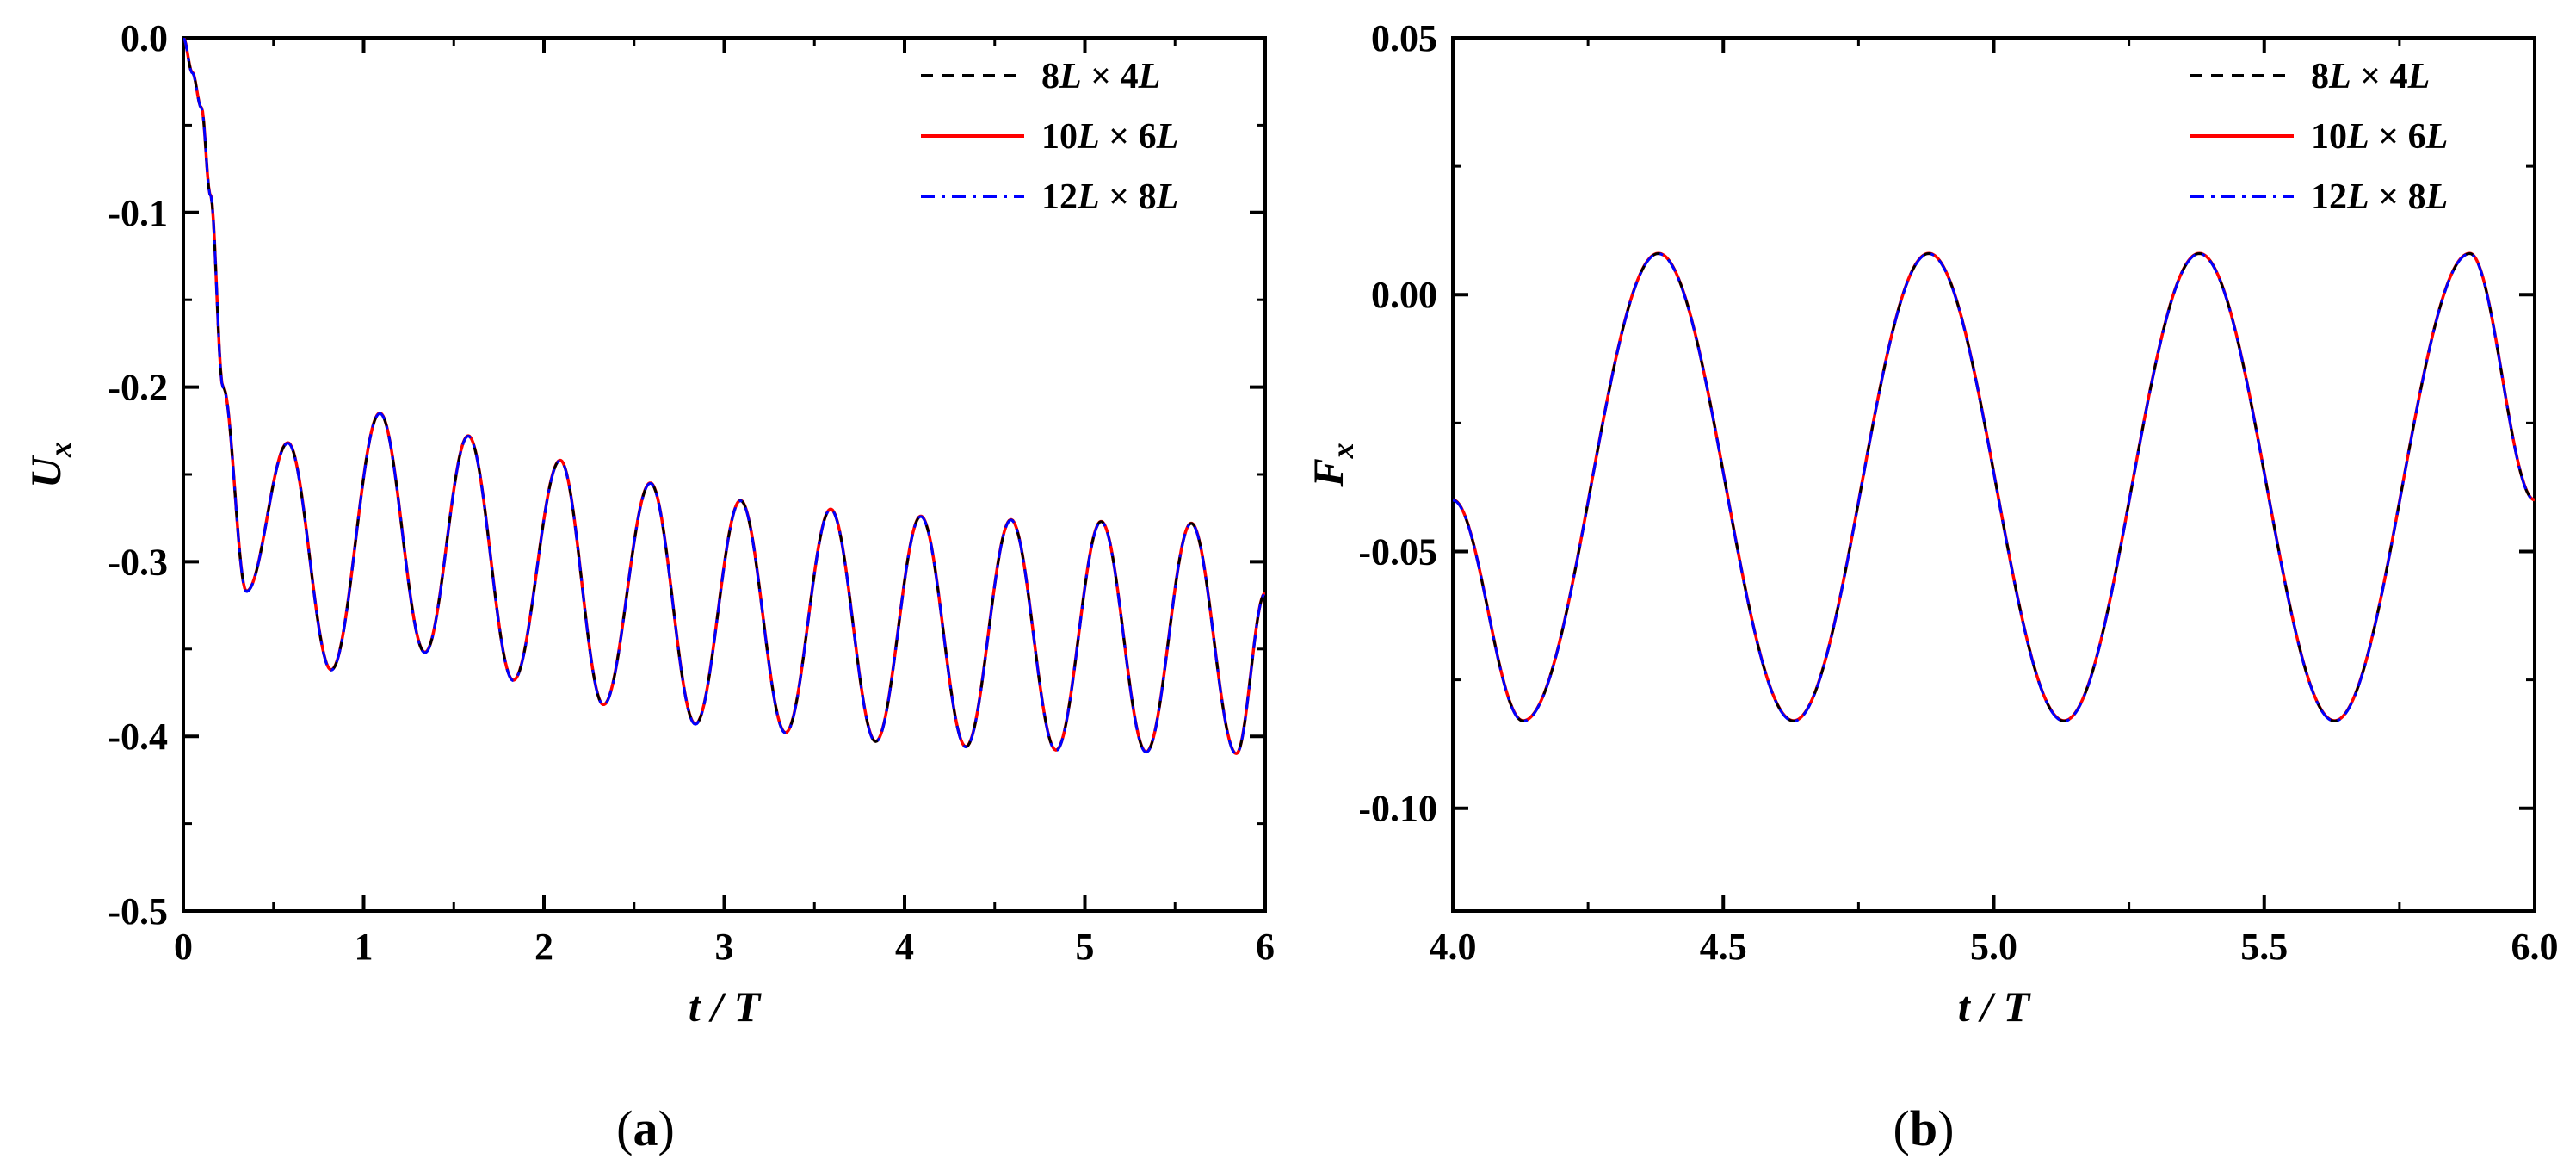 Image resolution: width=2576 pixels, height=1171 pixels. I want to click on x-tick-label: 4.0, so click(1453, 947).